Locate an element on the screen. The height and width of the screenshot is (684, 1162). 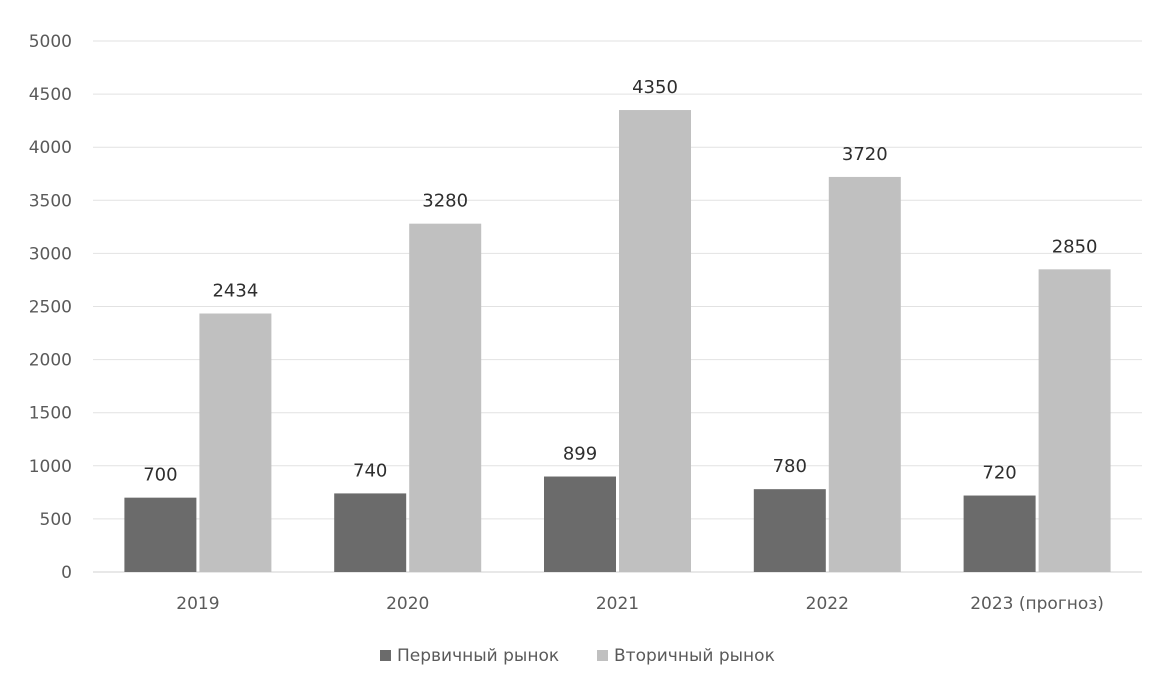
data-label: 720 is located at coordinates (999, 473).